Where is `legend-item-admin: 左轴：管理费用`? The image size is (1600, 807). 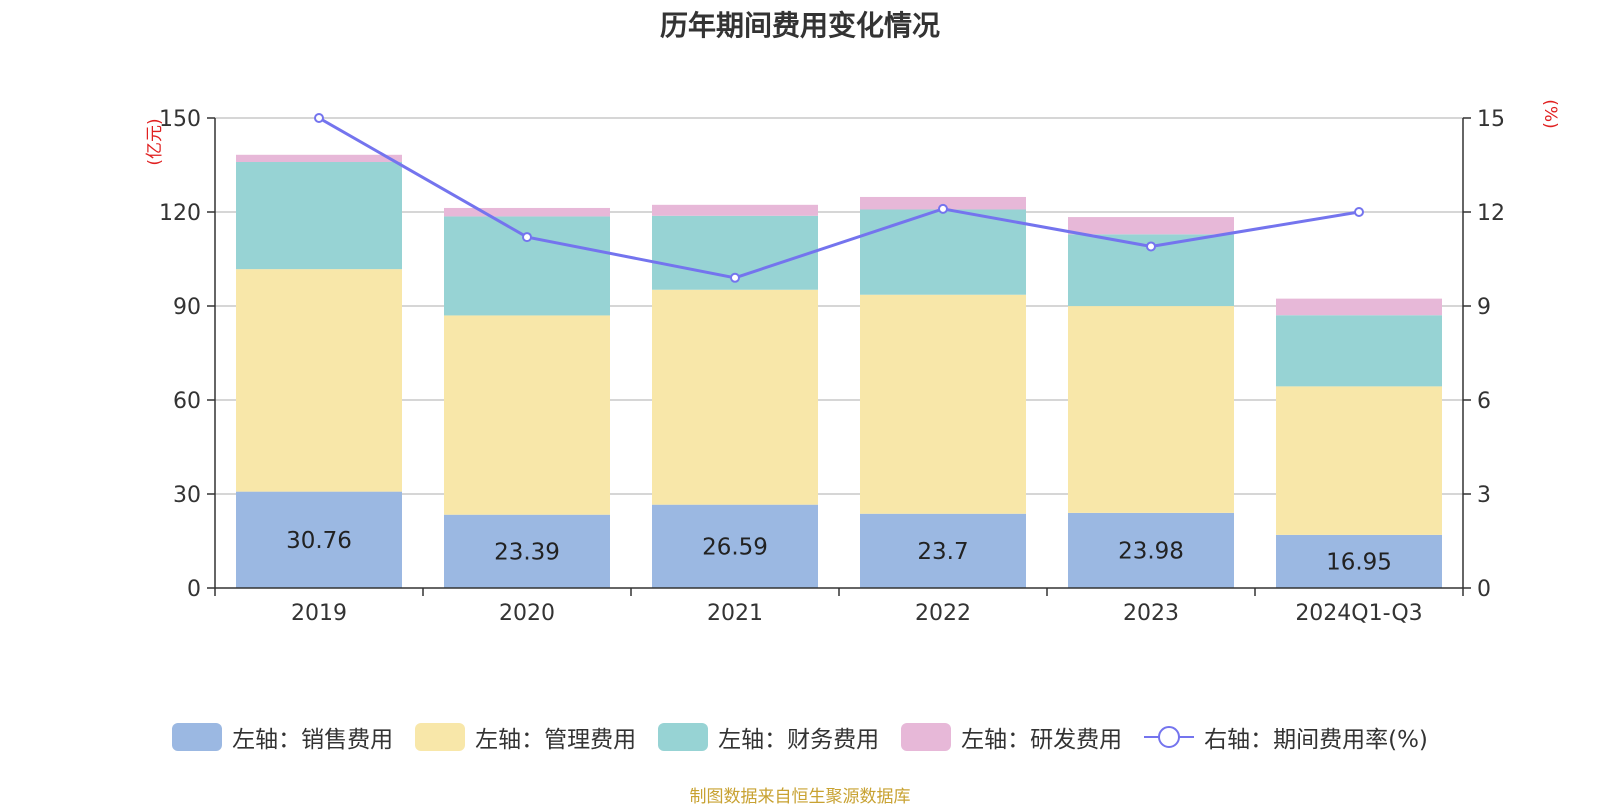
legend-item-admin: 左轴：管理费用 is located at coordinates (525, 737).